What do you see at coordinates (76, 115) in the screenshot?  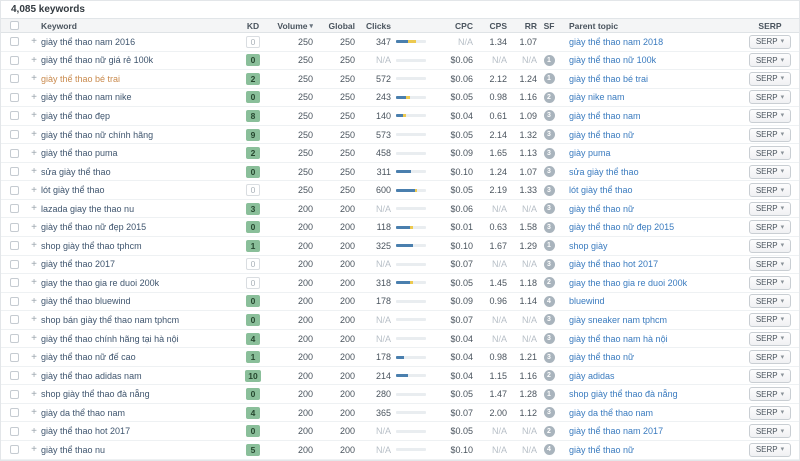 I see `keyword-link: giày thể thao đẹp` at bounding box center [76, 115].